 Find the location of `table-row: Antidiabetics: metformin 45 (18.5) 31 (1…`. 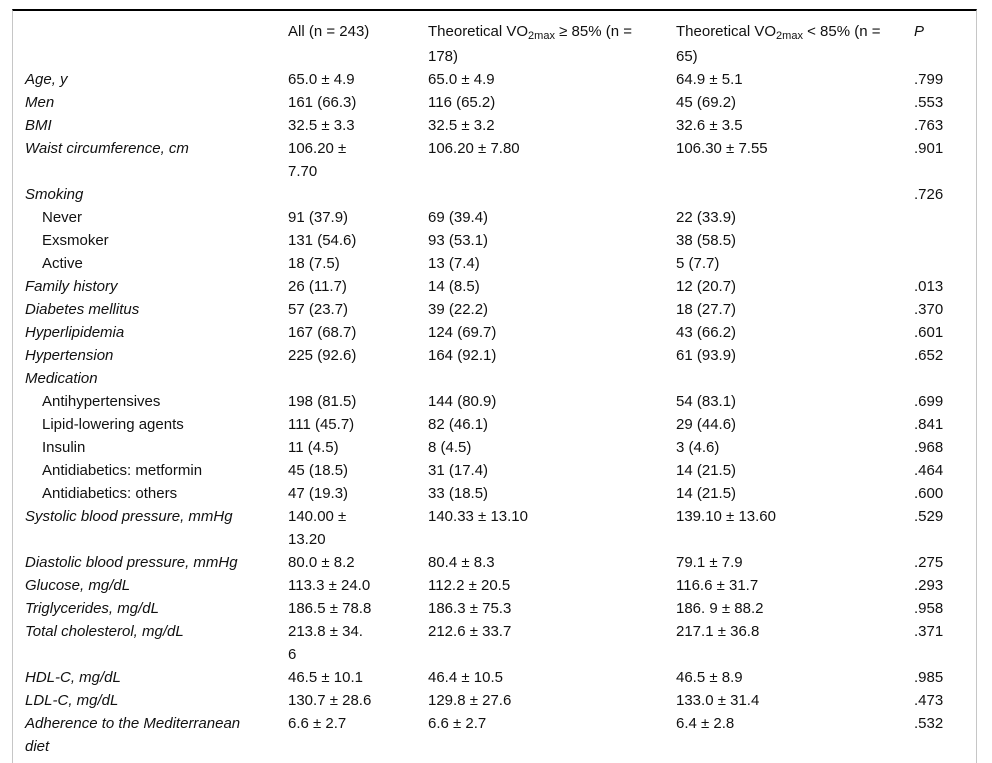

table-row: Antidiabetics: metformin 45 (18.5) 31 (1… is located at coordinates (494, 470).